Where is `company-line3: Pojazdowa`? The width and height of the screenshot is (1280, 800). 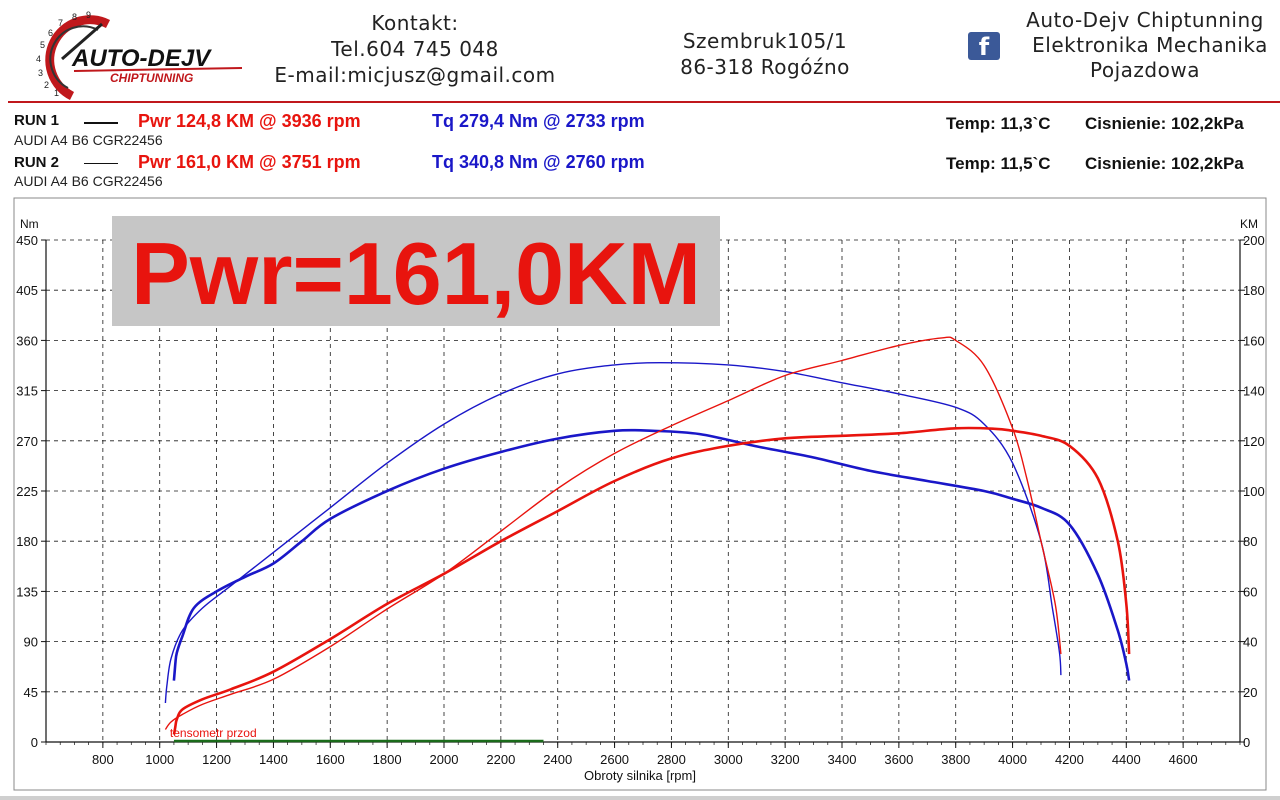
company-line3: Pojazdowa is located at coordinates (1145, 70).